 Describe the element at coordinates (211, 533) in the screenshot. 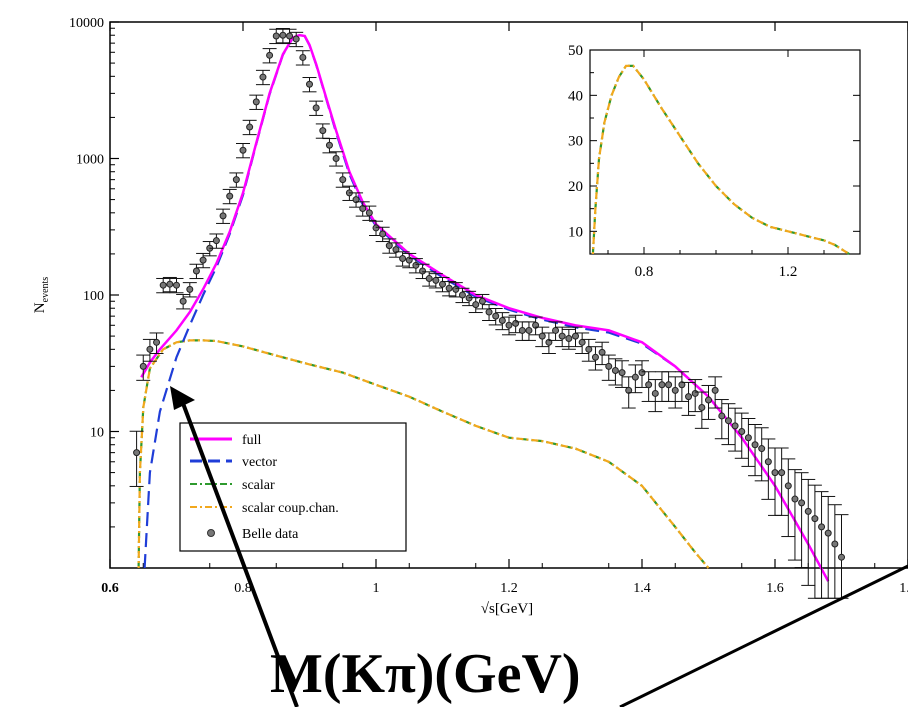

I see `legend-marker-belle-data` at that location.